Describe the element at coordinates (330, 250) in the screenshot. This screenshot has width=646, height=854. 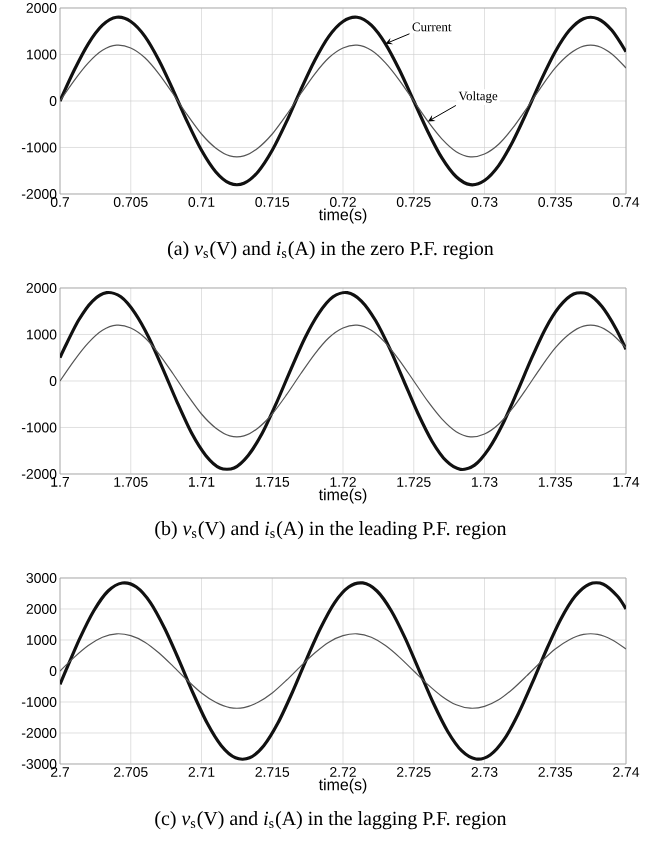
I see `text: (a) v$_{s}$(V) and i$_{s}$(A) in the zero P.F. region` at that location.